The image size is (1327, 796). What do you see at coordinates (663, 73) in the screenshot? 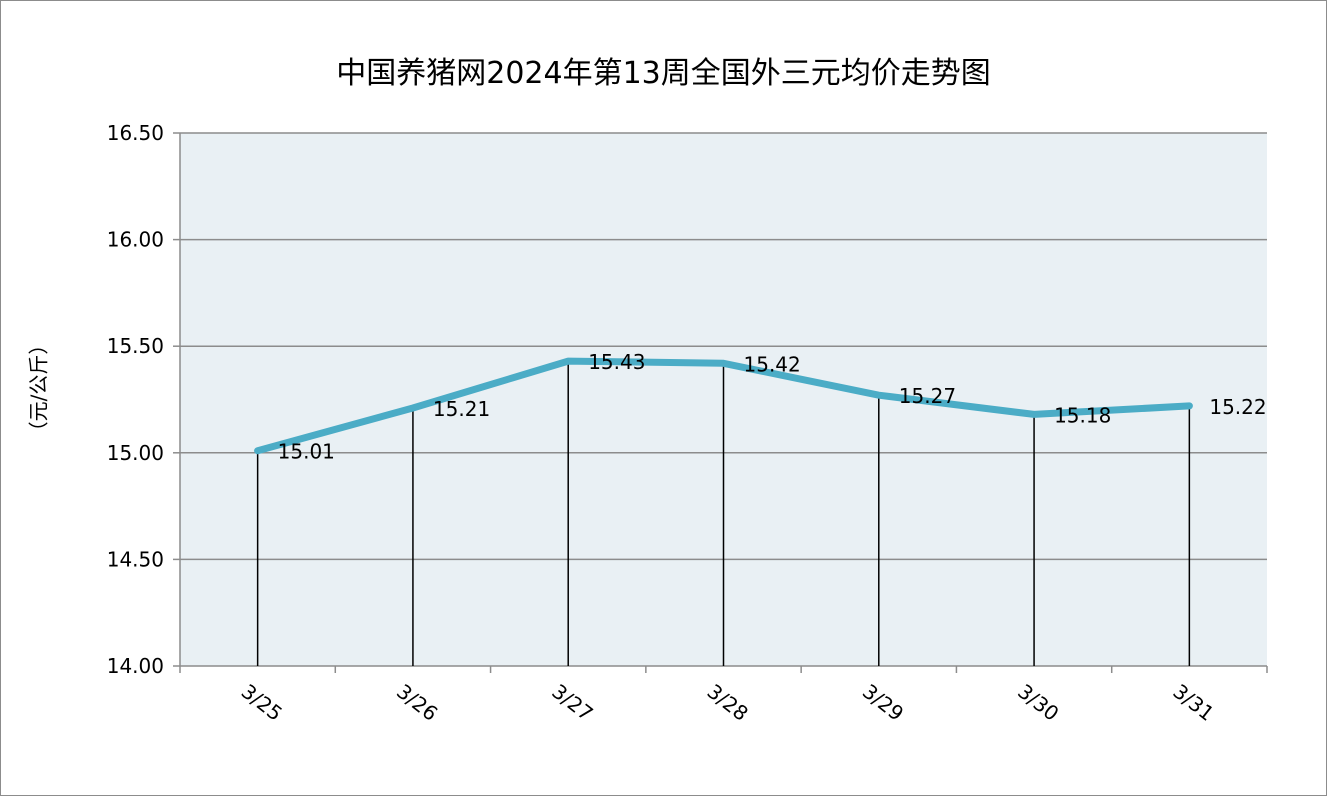
I see `chart-title: 中国养猪网2024年第13周全国外三元均价走势图` at bounding box center [663, 73].